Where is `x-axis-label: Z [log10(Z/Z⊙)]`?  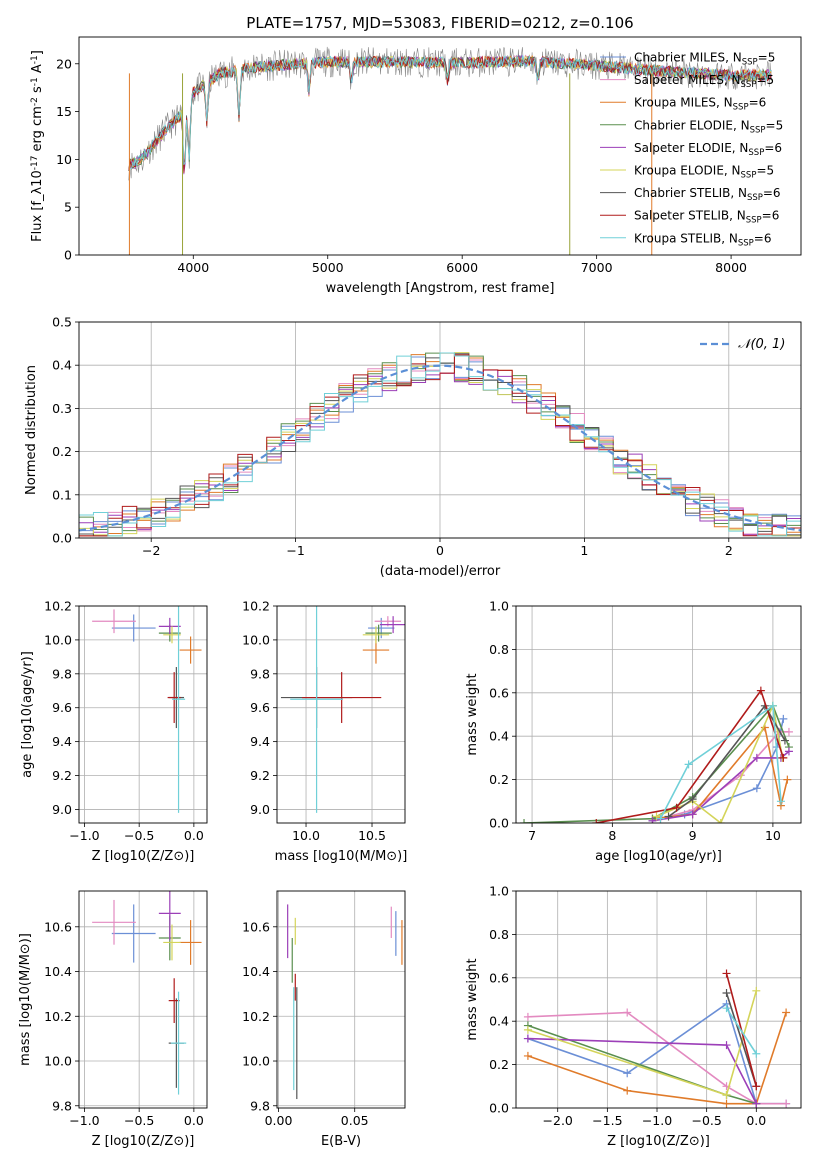 x-axis-label: Z [log10(Z/Z⊙)] is located at coordinates (658, 1141).